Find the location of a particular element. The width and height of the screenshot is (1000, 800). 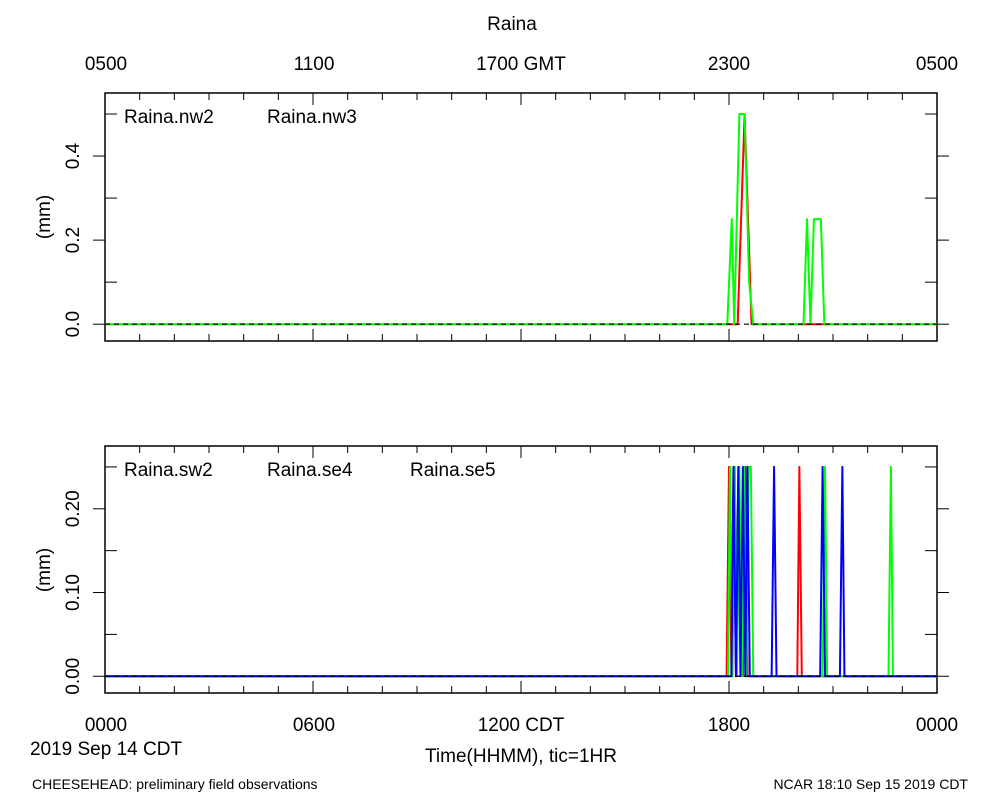

top-tick-label: 1700 GMT is located at coordinates (521, 64).